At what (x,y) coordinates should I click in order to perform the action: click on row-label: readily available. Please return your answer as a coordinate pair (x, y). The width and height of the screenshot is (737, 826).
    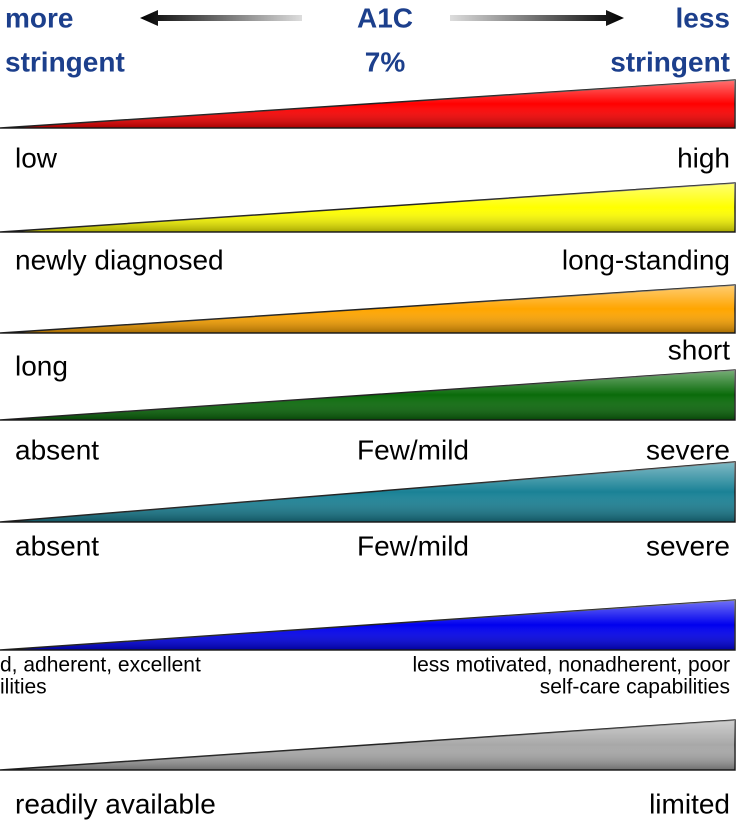
    Looking at the image, I should click on (115, 803).